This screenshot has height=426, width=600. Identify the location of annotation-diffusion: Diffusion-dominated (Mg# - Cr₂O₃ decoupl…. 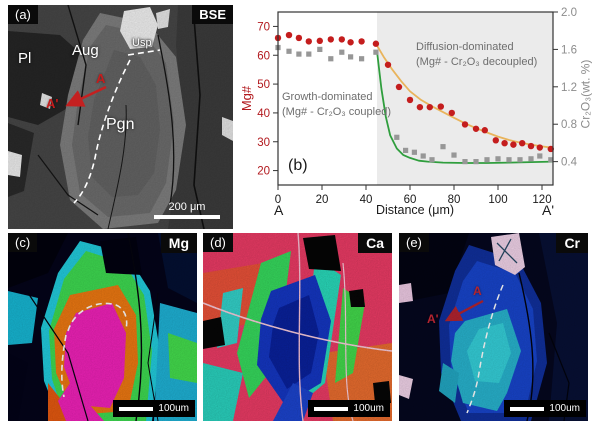
(476, 55).